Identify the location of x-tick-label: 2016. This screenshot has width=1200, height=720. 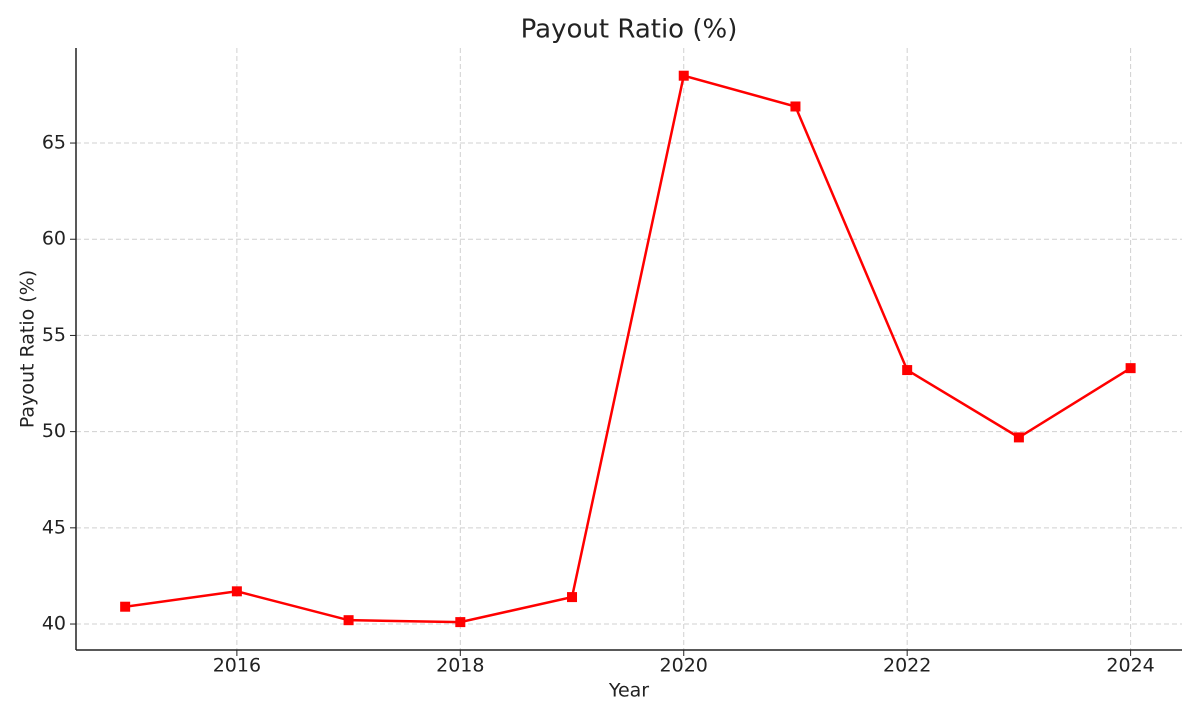
(237, 666).